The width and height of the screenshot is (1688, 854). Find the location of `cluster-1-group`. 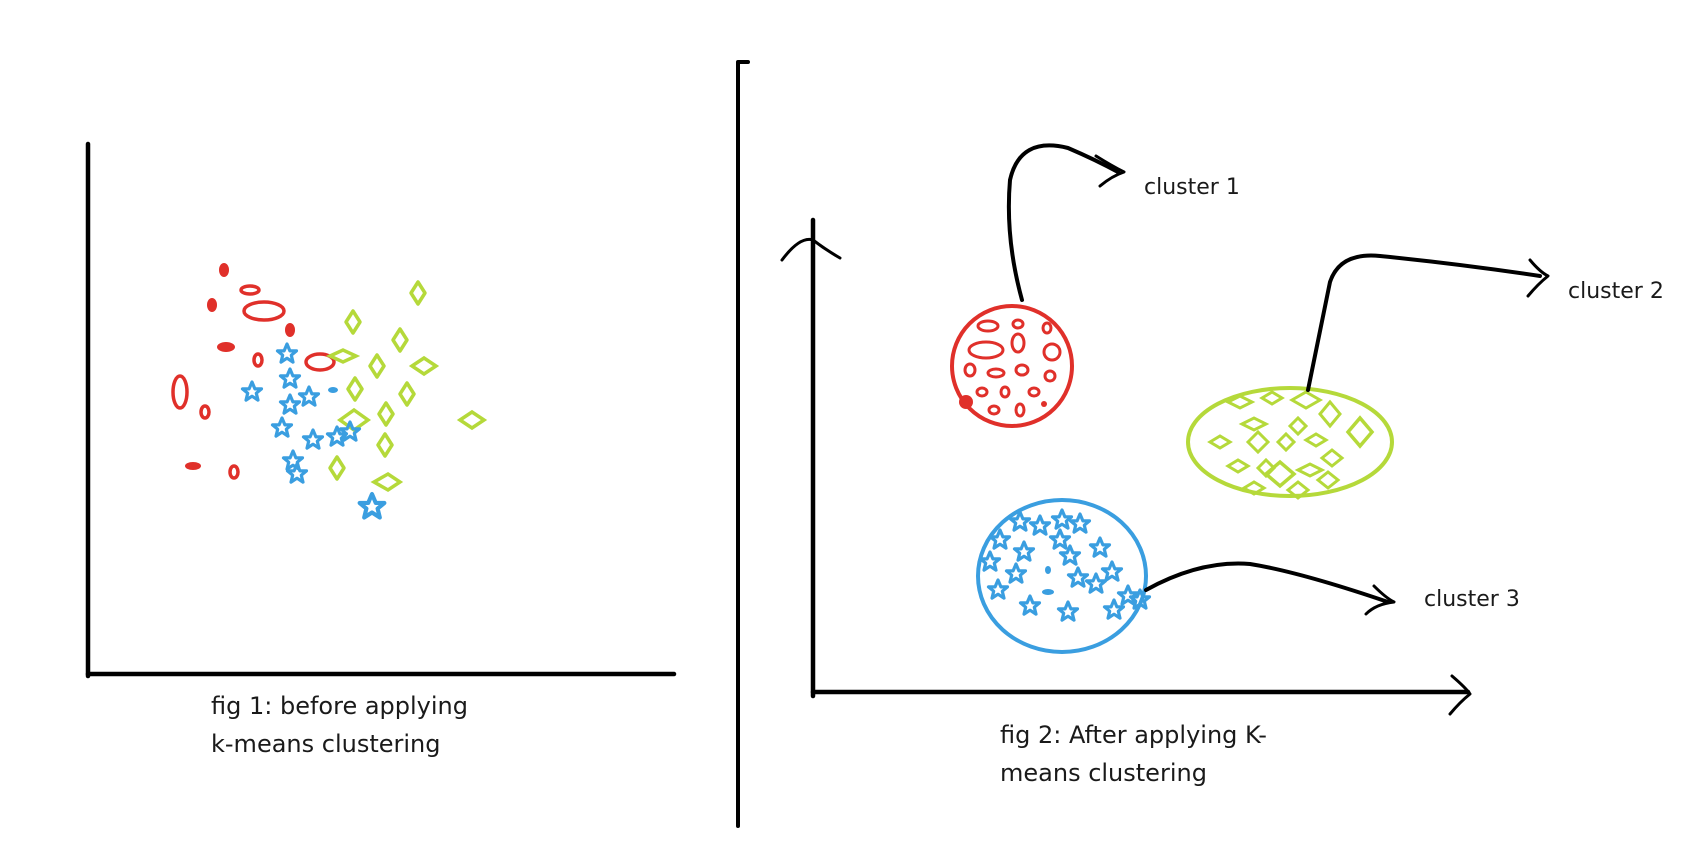

cluster-1-group is located at coordinates (1012, 366).